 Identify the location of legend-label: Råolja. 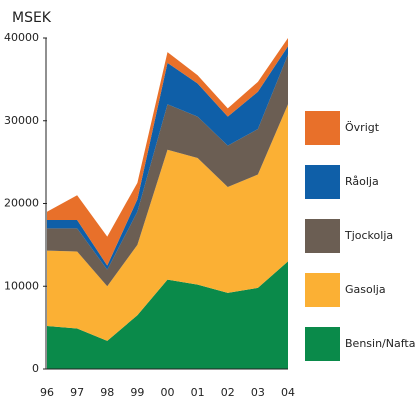
(362, 181).